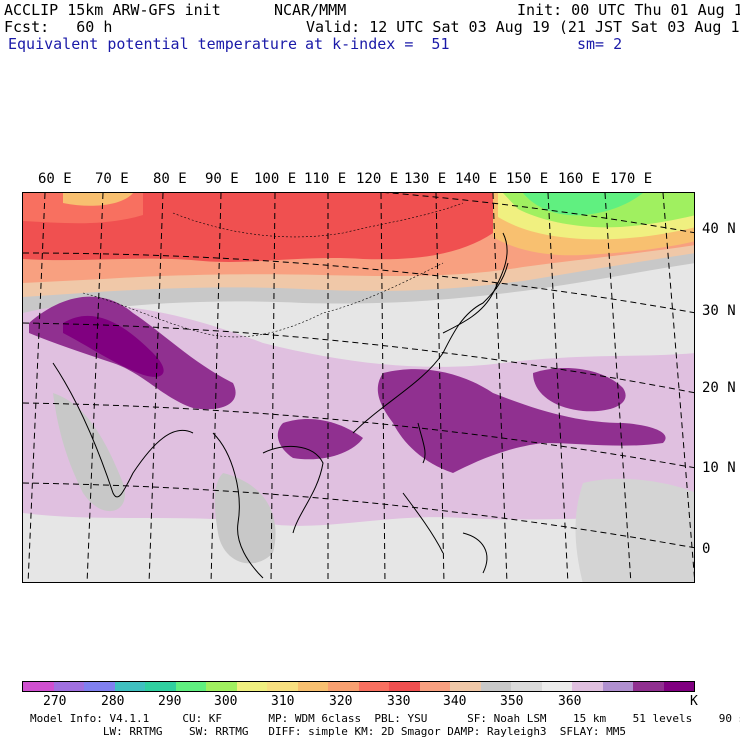 Image resolution: width=740 pixels, height=740 pixels. I want to click on latitude-label: 40 N, so click(719, 229).